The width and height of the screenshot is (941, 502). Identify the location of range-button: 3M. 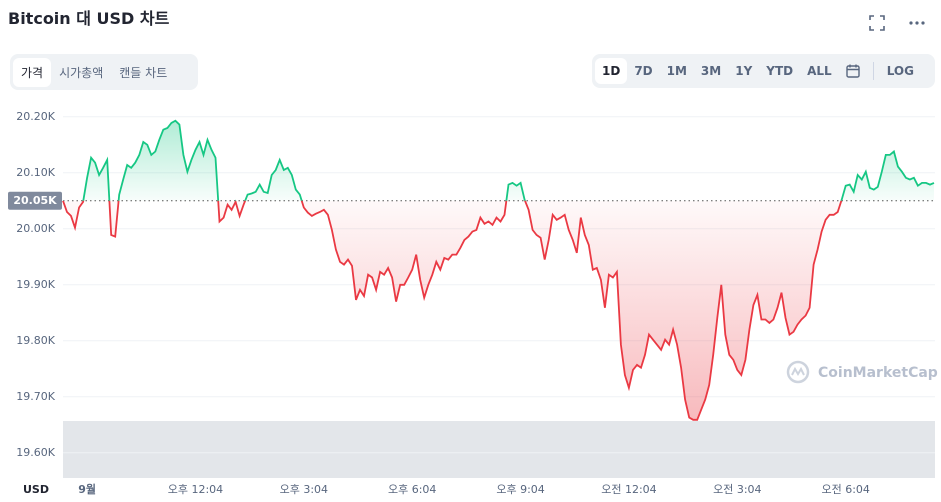
(711, 71).